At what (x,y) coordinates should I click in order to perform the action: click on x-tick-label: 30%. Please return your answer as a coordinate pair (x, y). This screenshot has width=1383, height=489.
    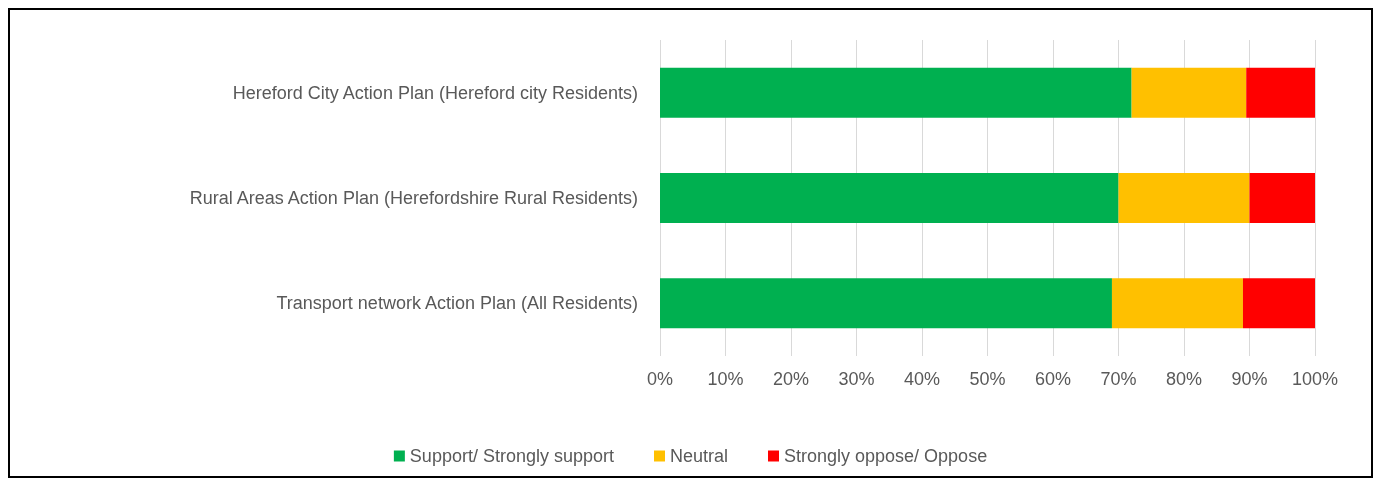
    Looking at the image, I should click on (856, 379).